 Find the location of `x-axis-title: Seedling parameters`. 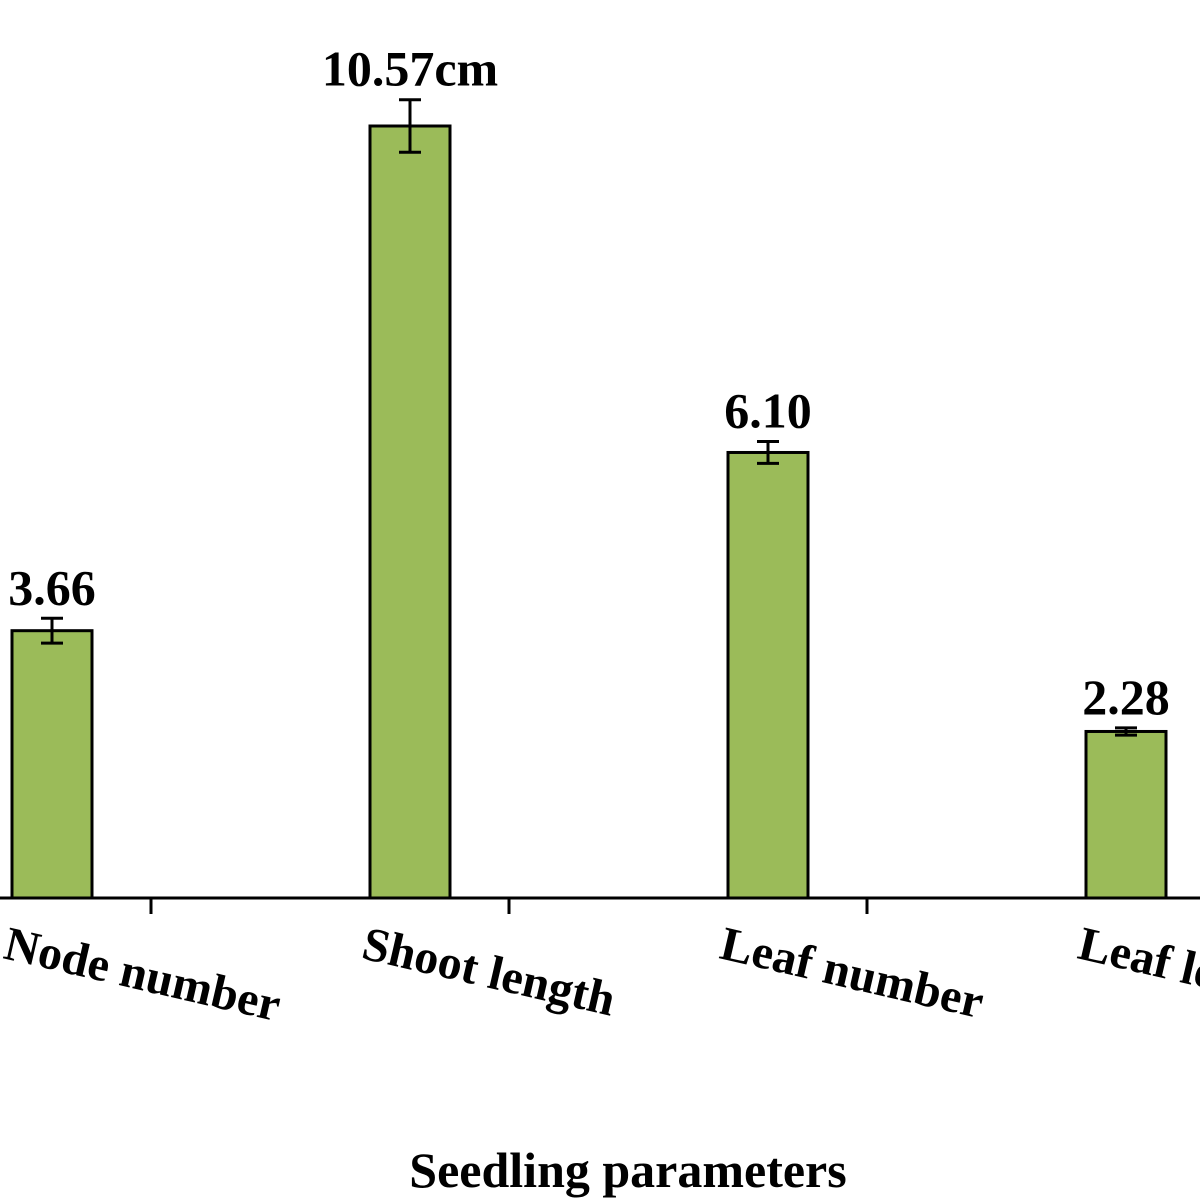

x-axis-title: Seedling parameters is located at coordinates (627, 1170).